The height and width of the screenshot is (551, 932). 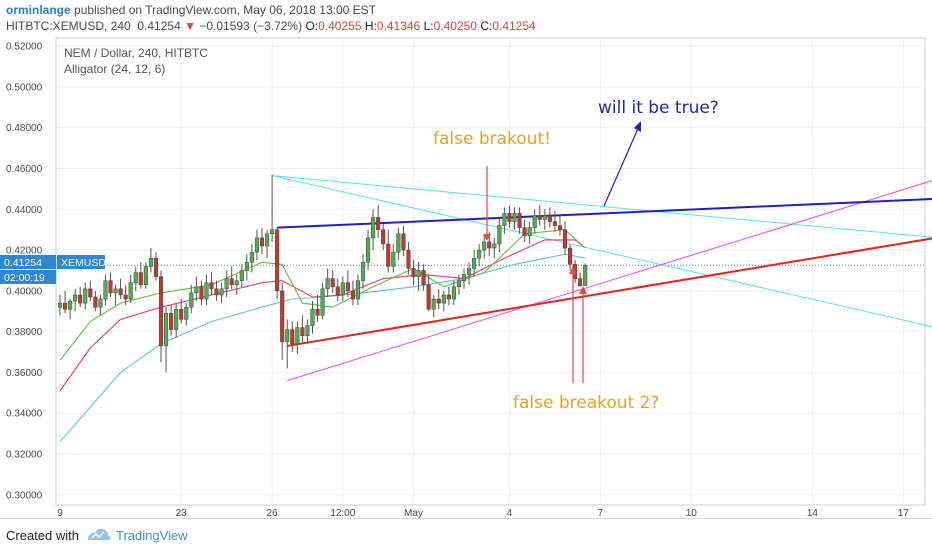 What do you see at coordinates (492, 139) in the screenshot?
I see `annotation-false-brakout: false brakout!` at bounding box center [492, 139].